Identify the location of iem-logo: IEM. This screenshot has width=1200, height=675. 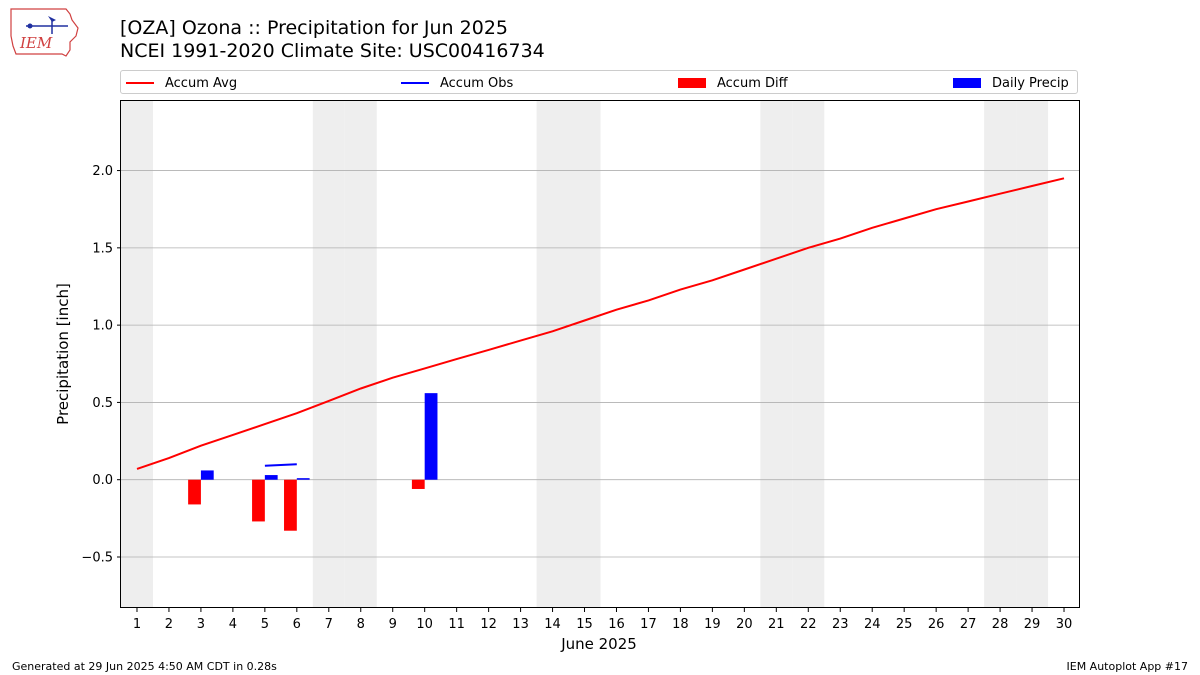
(44, 32).